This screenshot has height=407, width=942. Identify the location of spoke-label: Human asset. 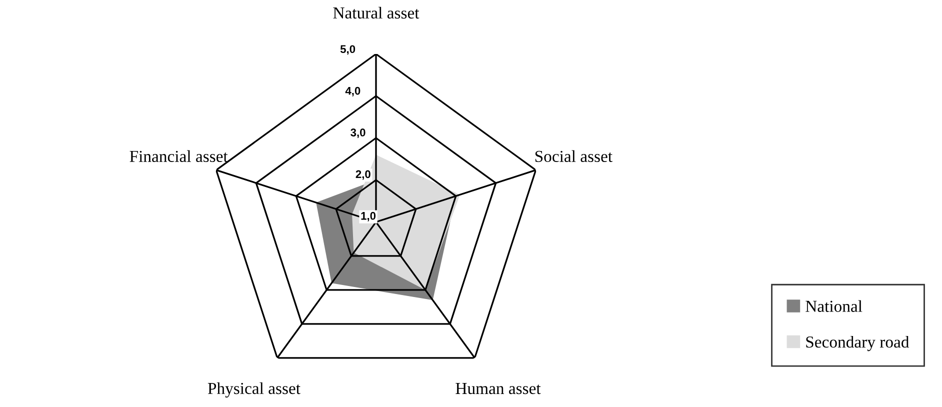
(498, 388).